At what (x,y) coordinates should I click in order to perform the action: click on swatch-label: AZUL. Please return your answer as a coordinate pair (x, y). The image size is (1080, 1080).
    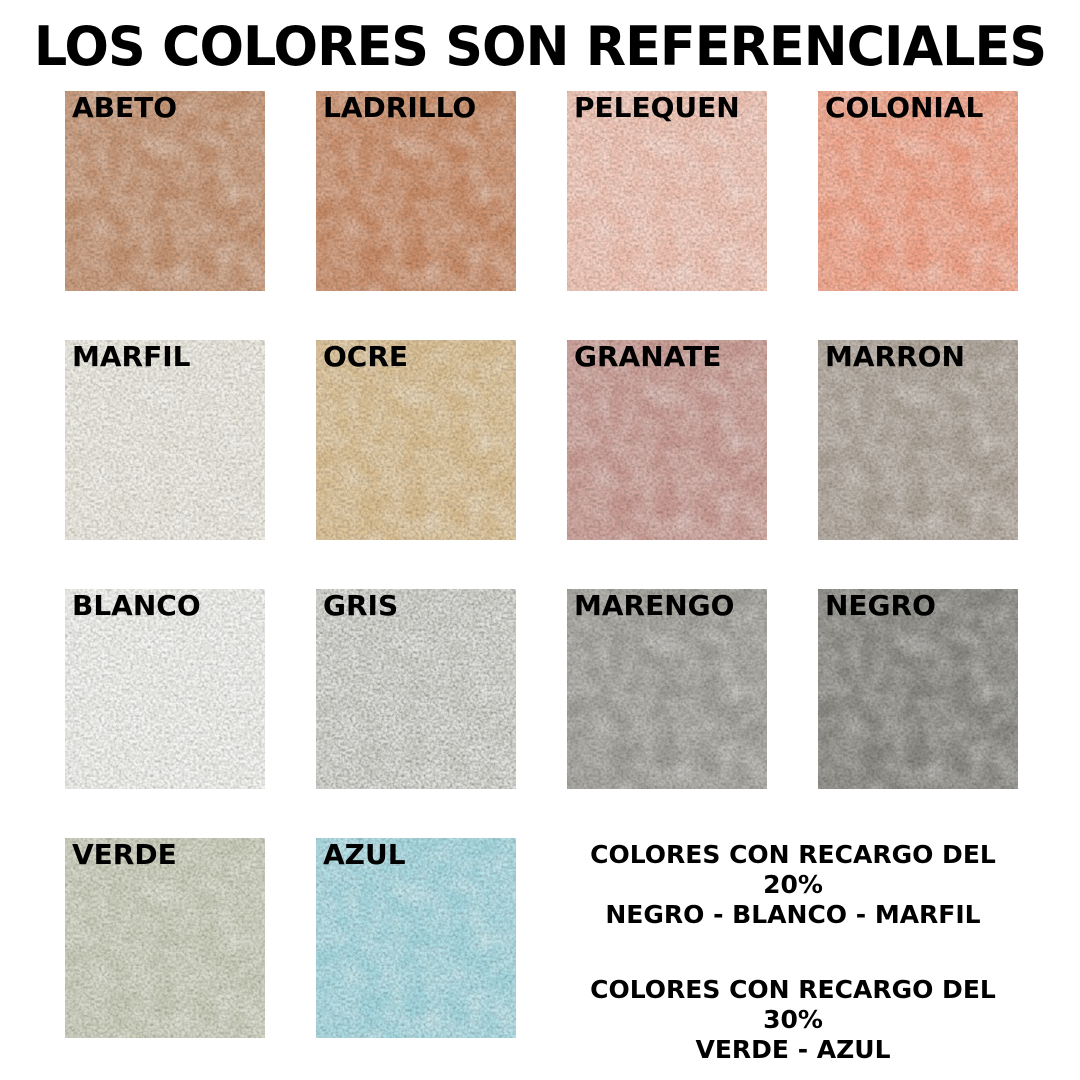
    Looking at the image, I should click on (364, 854).